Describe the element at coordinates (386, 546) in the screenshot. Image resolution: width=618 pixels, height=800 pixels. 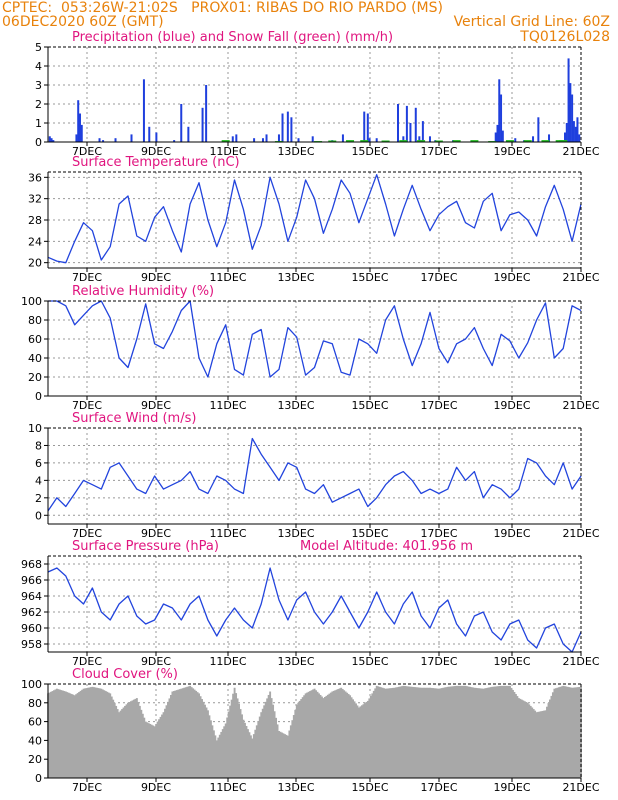
I see `panel-annotation-pressure: Model Altitude: 401.956 m` at that location.